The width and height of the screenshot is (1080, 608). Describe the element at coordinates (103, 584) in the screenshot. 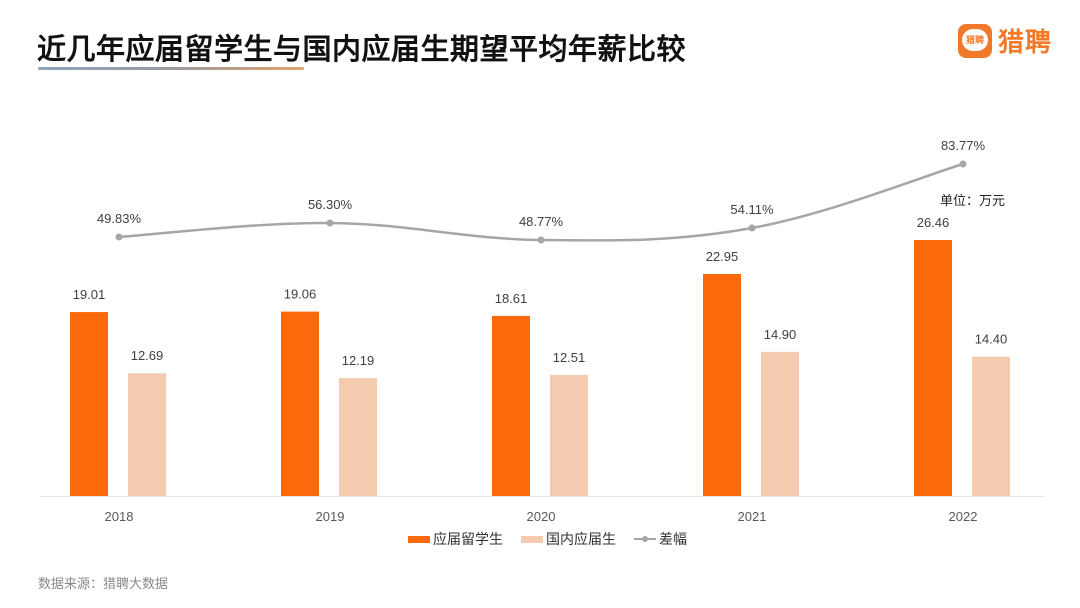

I see `data-source: 数据来源：猎聘大数据` at that location.